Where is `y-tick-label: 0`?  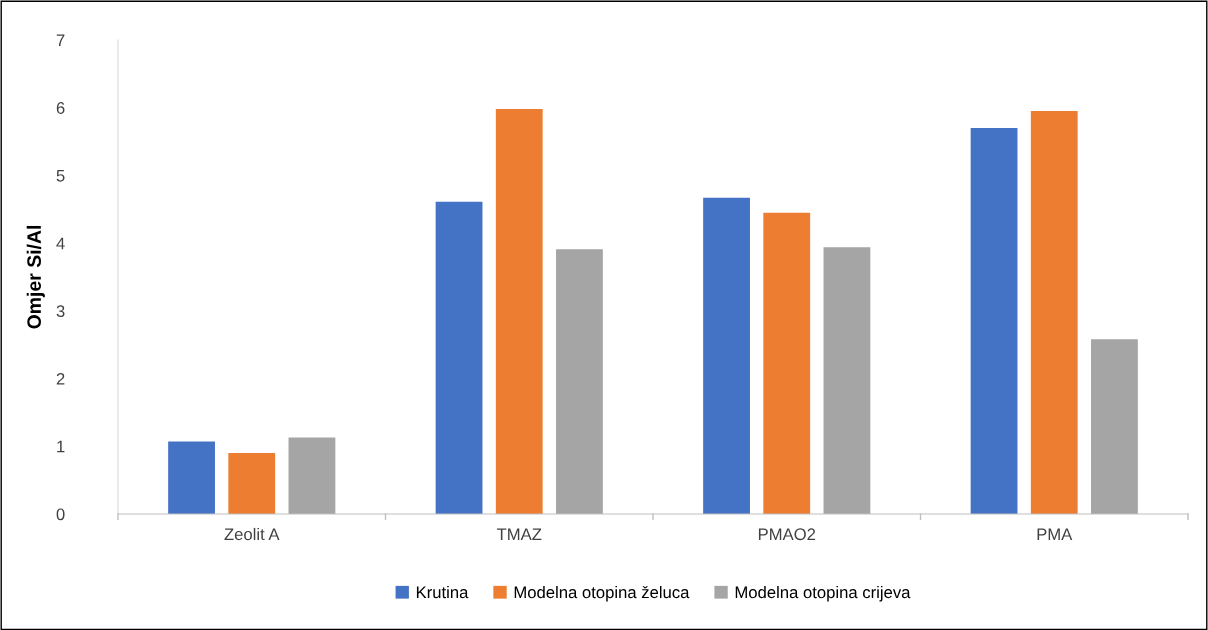
y-tick-label: 0 is located at coordinates (60, 514).